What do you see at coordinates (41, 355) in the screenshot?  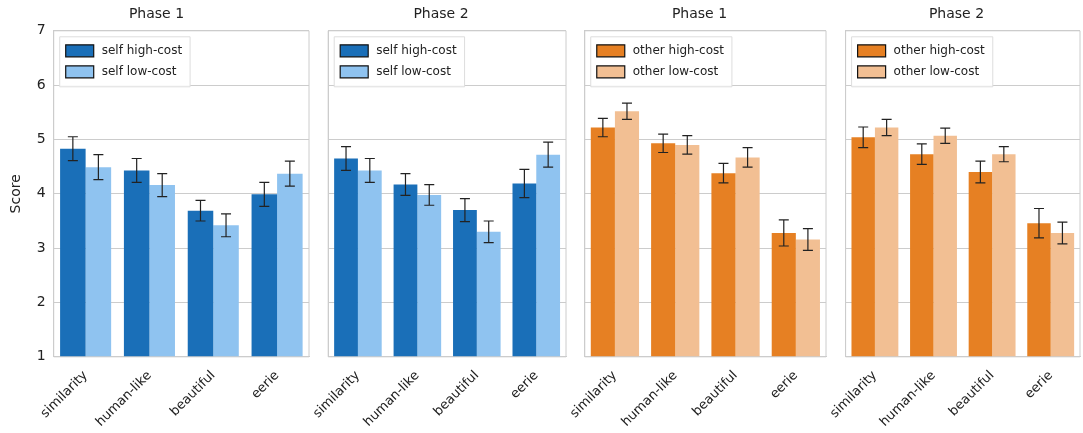 I see `y-tick-label: 1` at bounding box center [41, 355].